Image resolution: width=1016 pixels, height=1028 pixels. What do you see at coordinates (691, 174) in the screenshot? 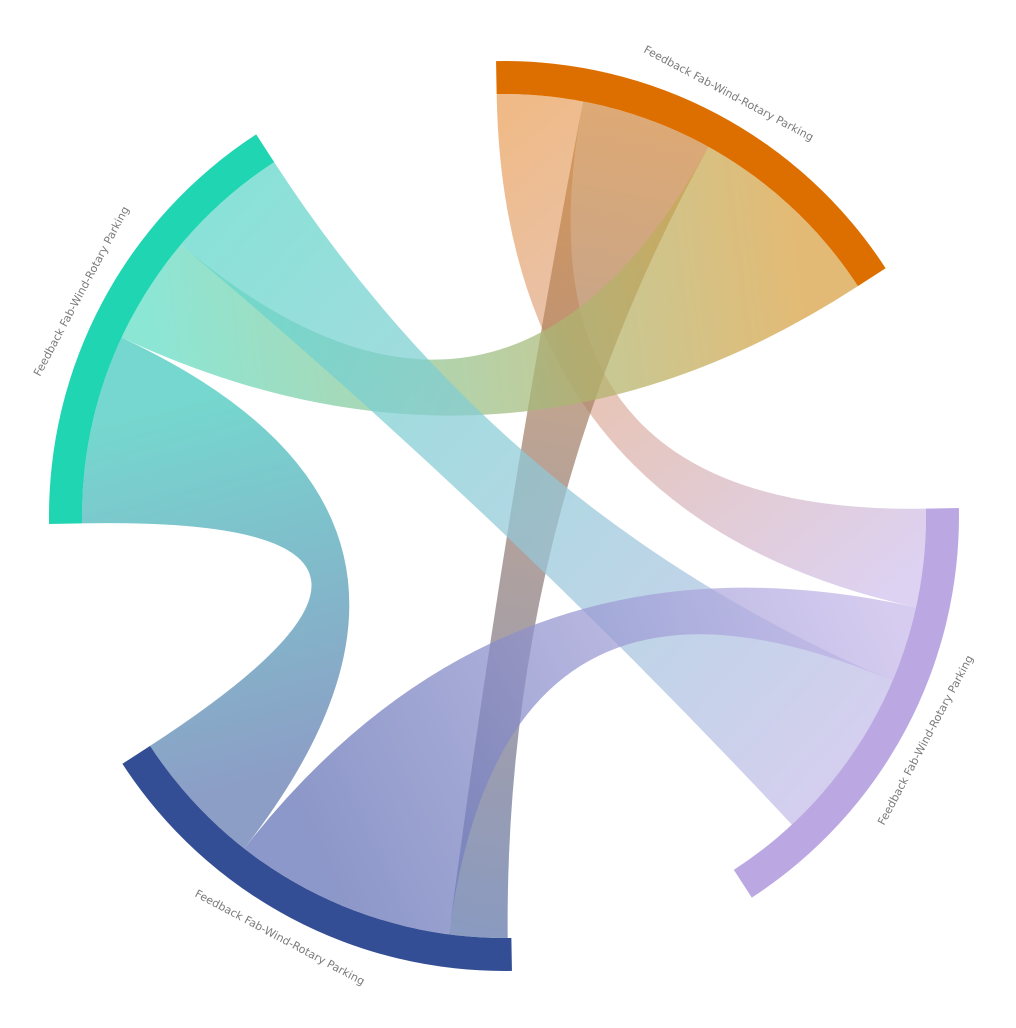
I see `group-arc-orange` at bounding box center [691, 174].